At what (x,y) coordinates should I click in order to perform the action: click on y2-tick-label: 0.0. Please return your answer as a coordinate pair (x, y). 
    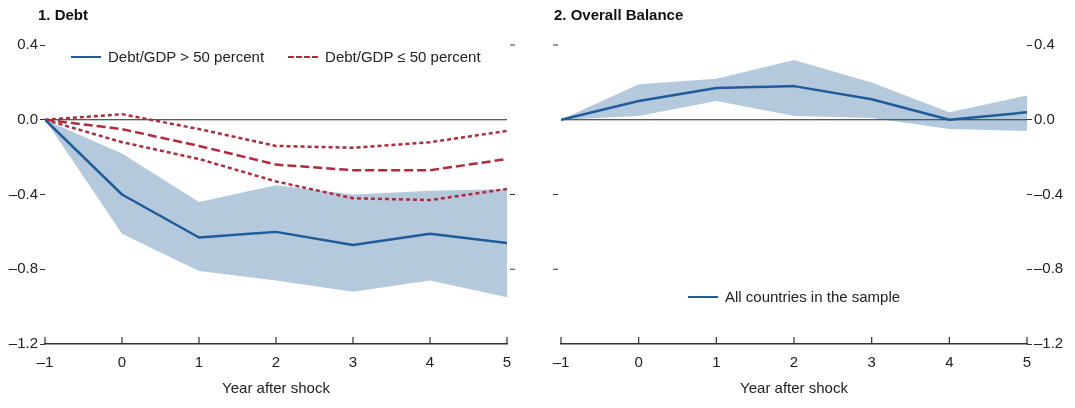
    Looking at the image, I should click on (1044, 118).